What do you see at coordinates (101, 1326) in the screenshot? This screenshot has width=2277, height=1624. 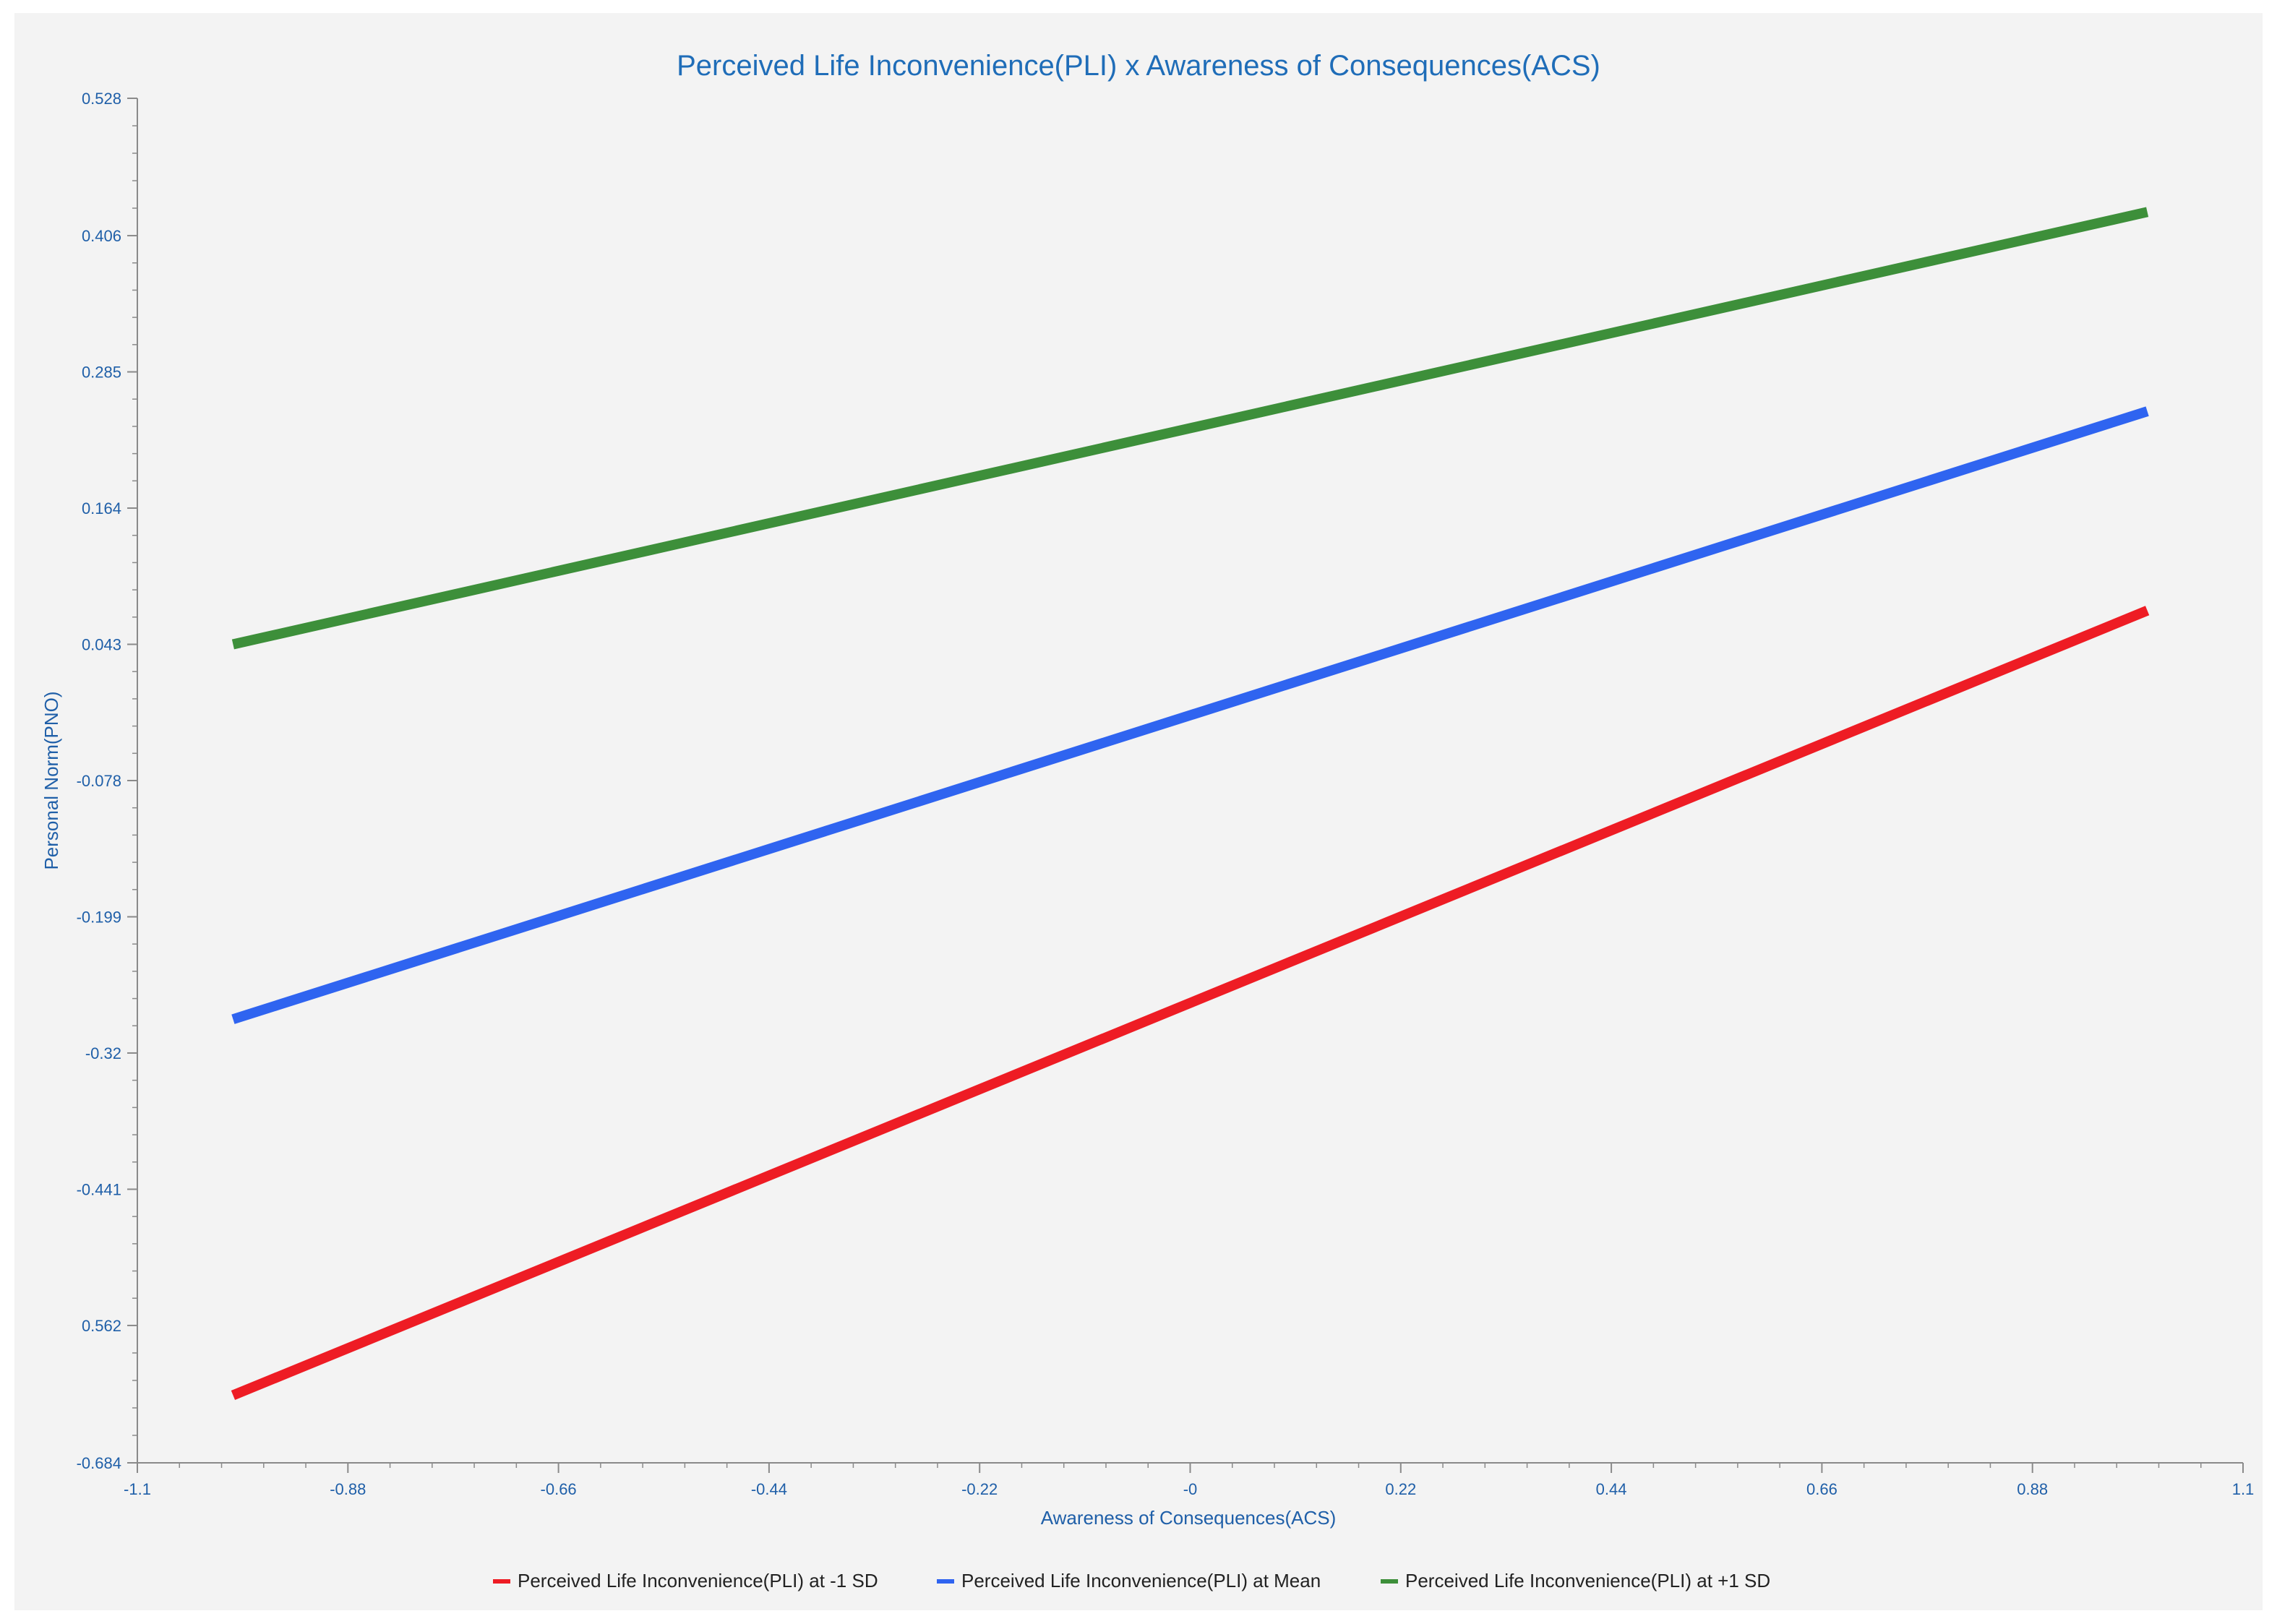 I see `y-tick-label: 0.562` at bounding box center [101, 1326].